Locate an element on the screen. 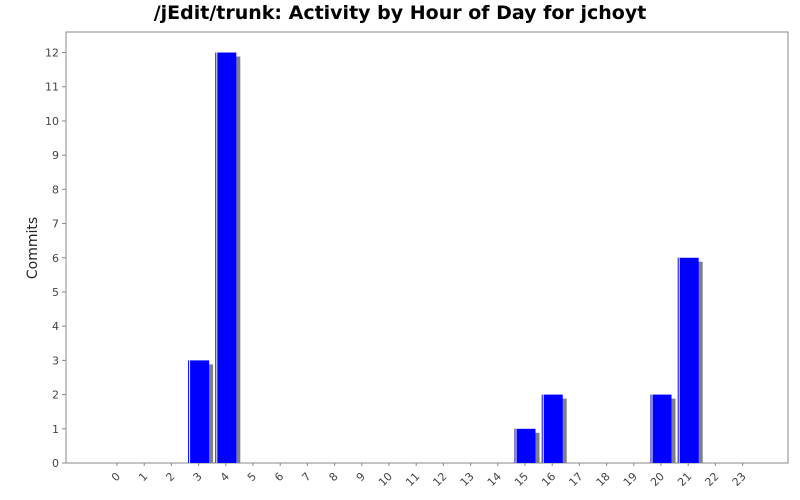  y-tick-label: 12 is located at coordinates (52, 53).